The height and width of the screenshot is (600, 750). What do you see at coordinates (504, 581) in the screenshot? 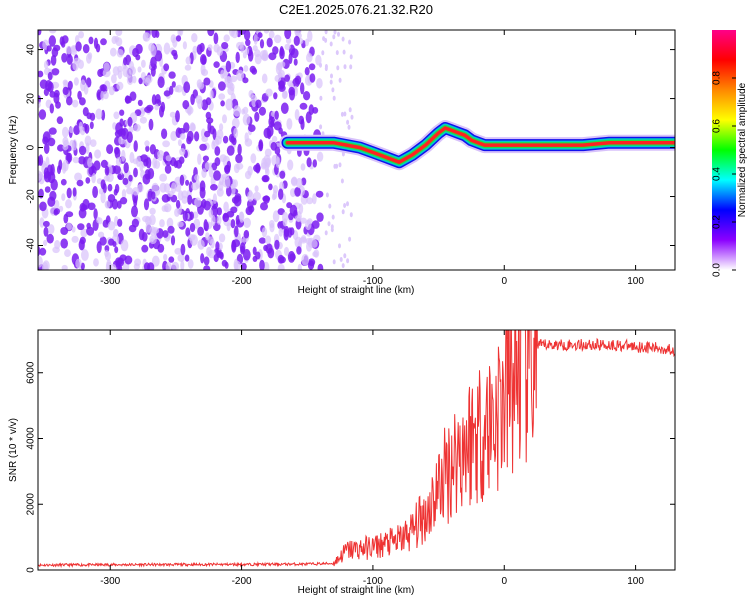
I see `bottom-xtick-label: 0` at bounding box center [504, 581].